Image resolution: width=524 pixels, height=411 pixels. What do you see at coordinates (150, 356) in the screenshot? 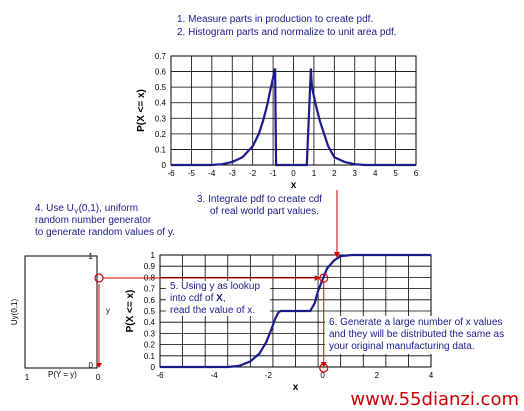
I see `cdf-y-tick-label: 0.1` at bounding box center [150, 356].